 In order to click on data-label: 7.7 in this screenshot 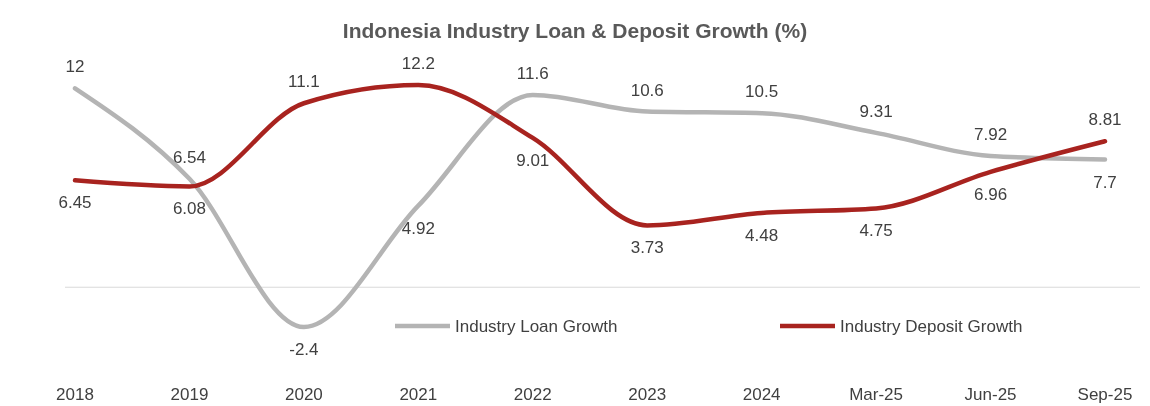, I will do `click(1105, 182)`.